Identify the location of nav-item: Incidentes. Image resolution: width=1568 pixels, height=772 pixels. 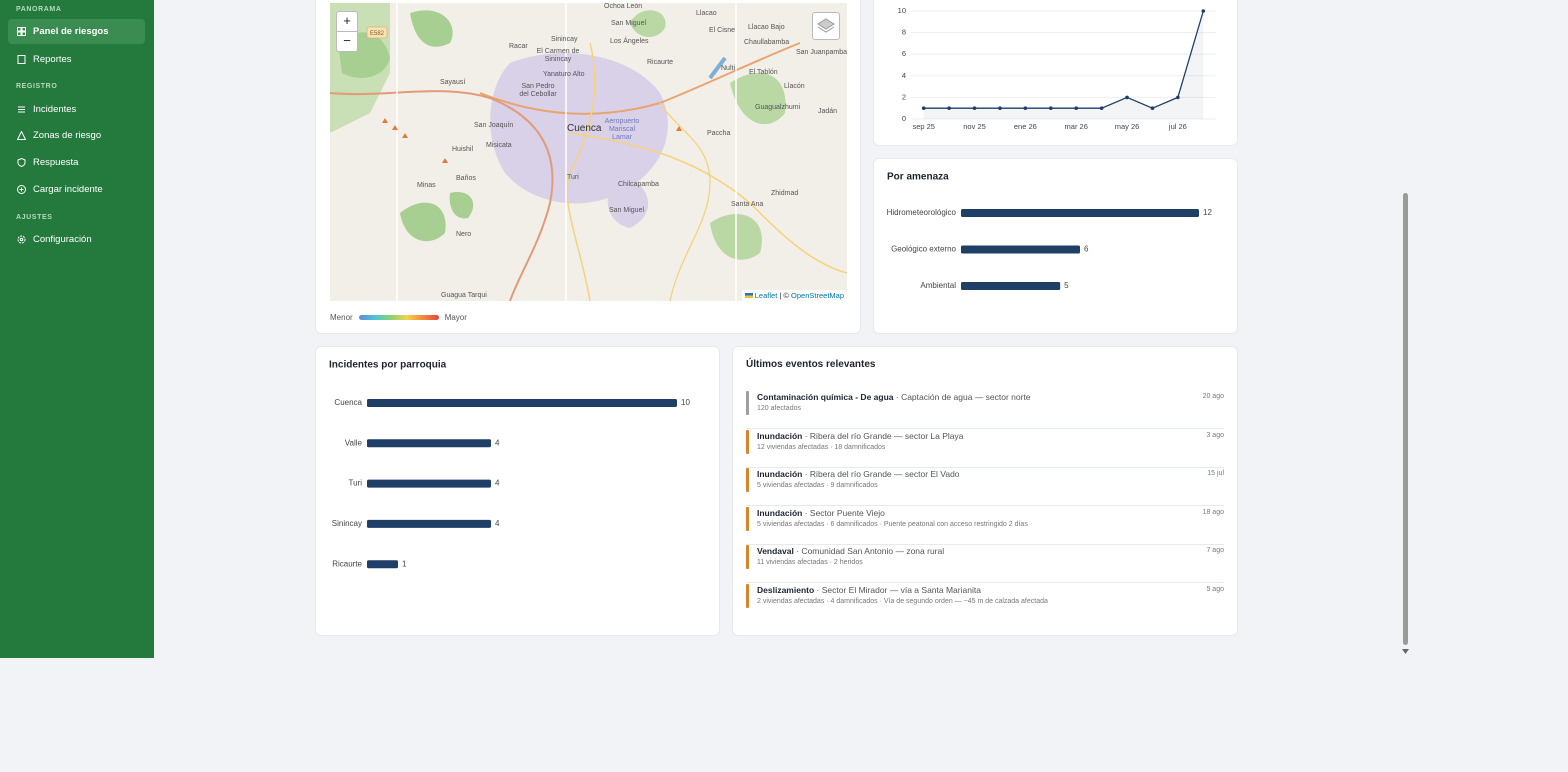
(76, 109).